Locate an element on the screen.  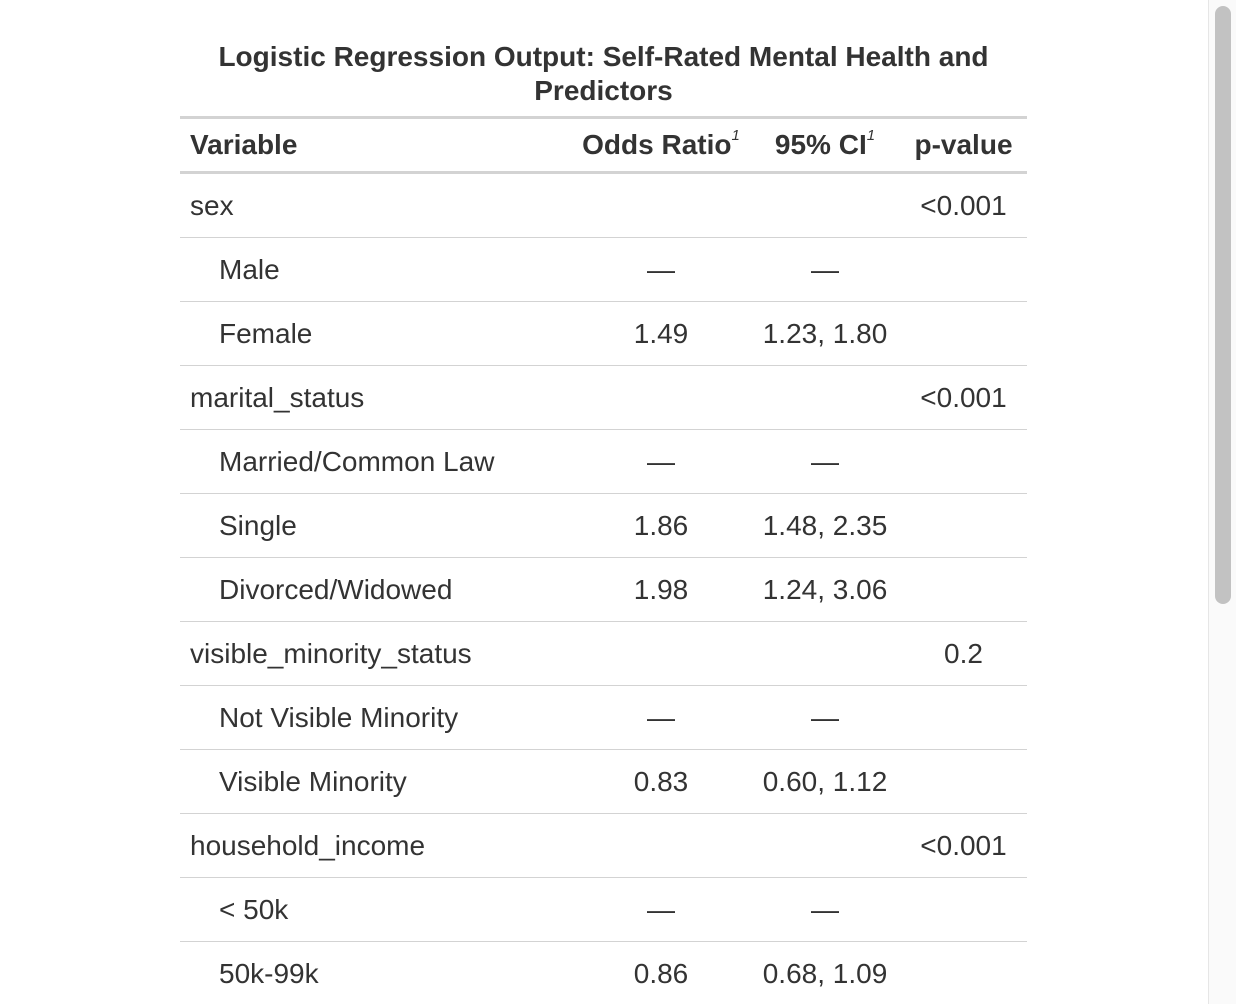
vertical-scrollbar is located at coordinates (1222, 502).